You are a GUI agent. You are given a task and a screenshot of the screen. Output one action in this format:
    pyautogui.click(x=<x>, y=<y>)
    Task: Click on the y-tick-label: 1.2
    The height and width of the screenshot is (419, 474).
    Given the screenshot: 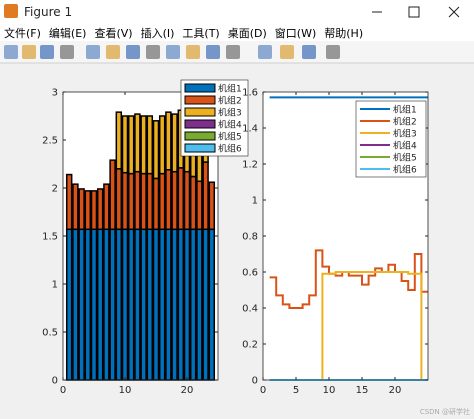 What is the action you would take?
    pyautogui.click(x=250, y=165)
    